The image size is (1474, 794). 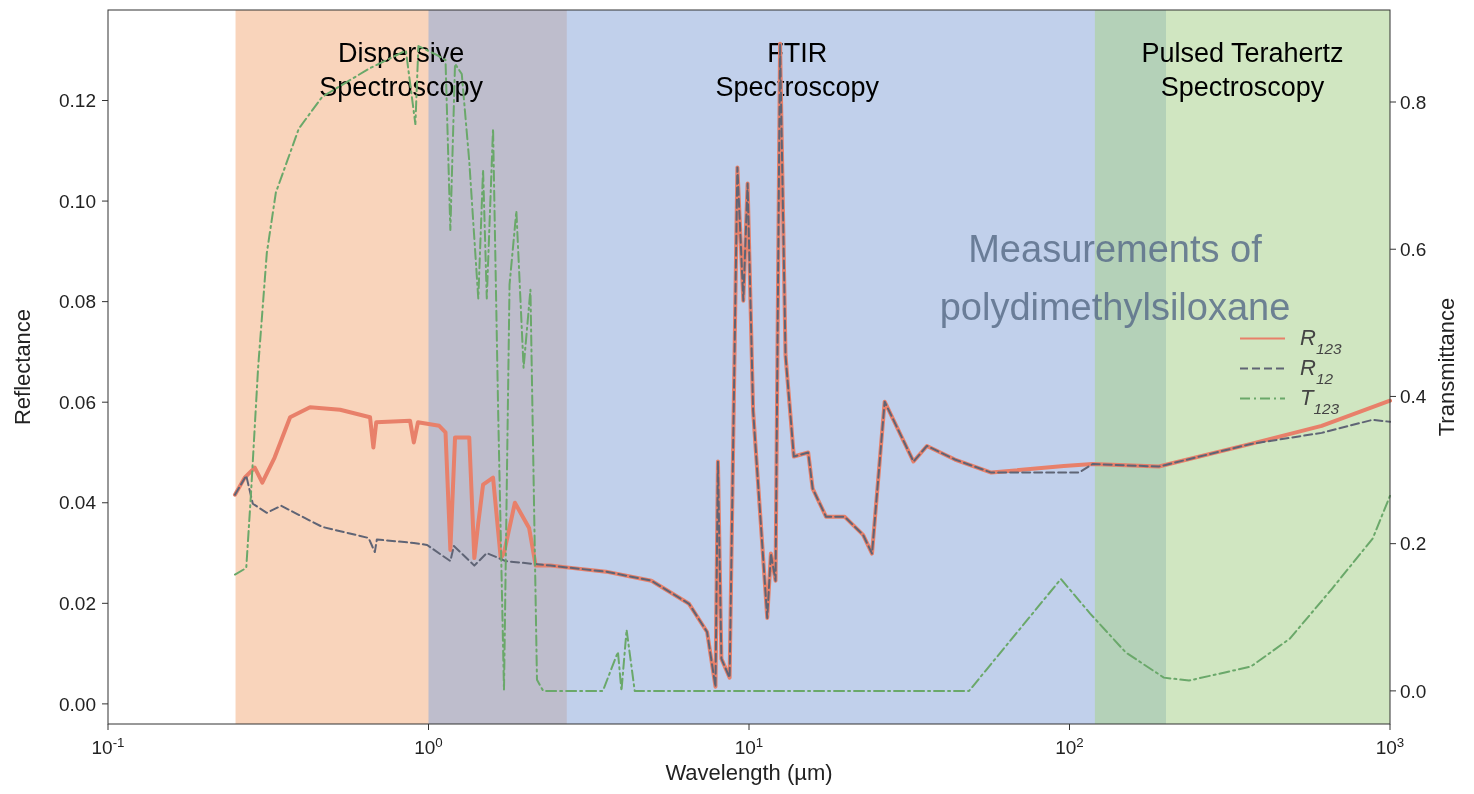 What do you see at coordinates (1390, 746) in the screenshot?
I see `x-tick-label: 10$^{3}$` at bounding box center [1390, 746].